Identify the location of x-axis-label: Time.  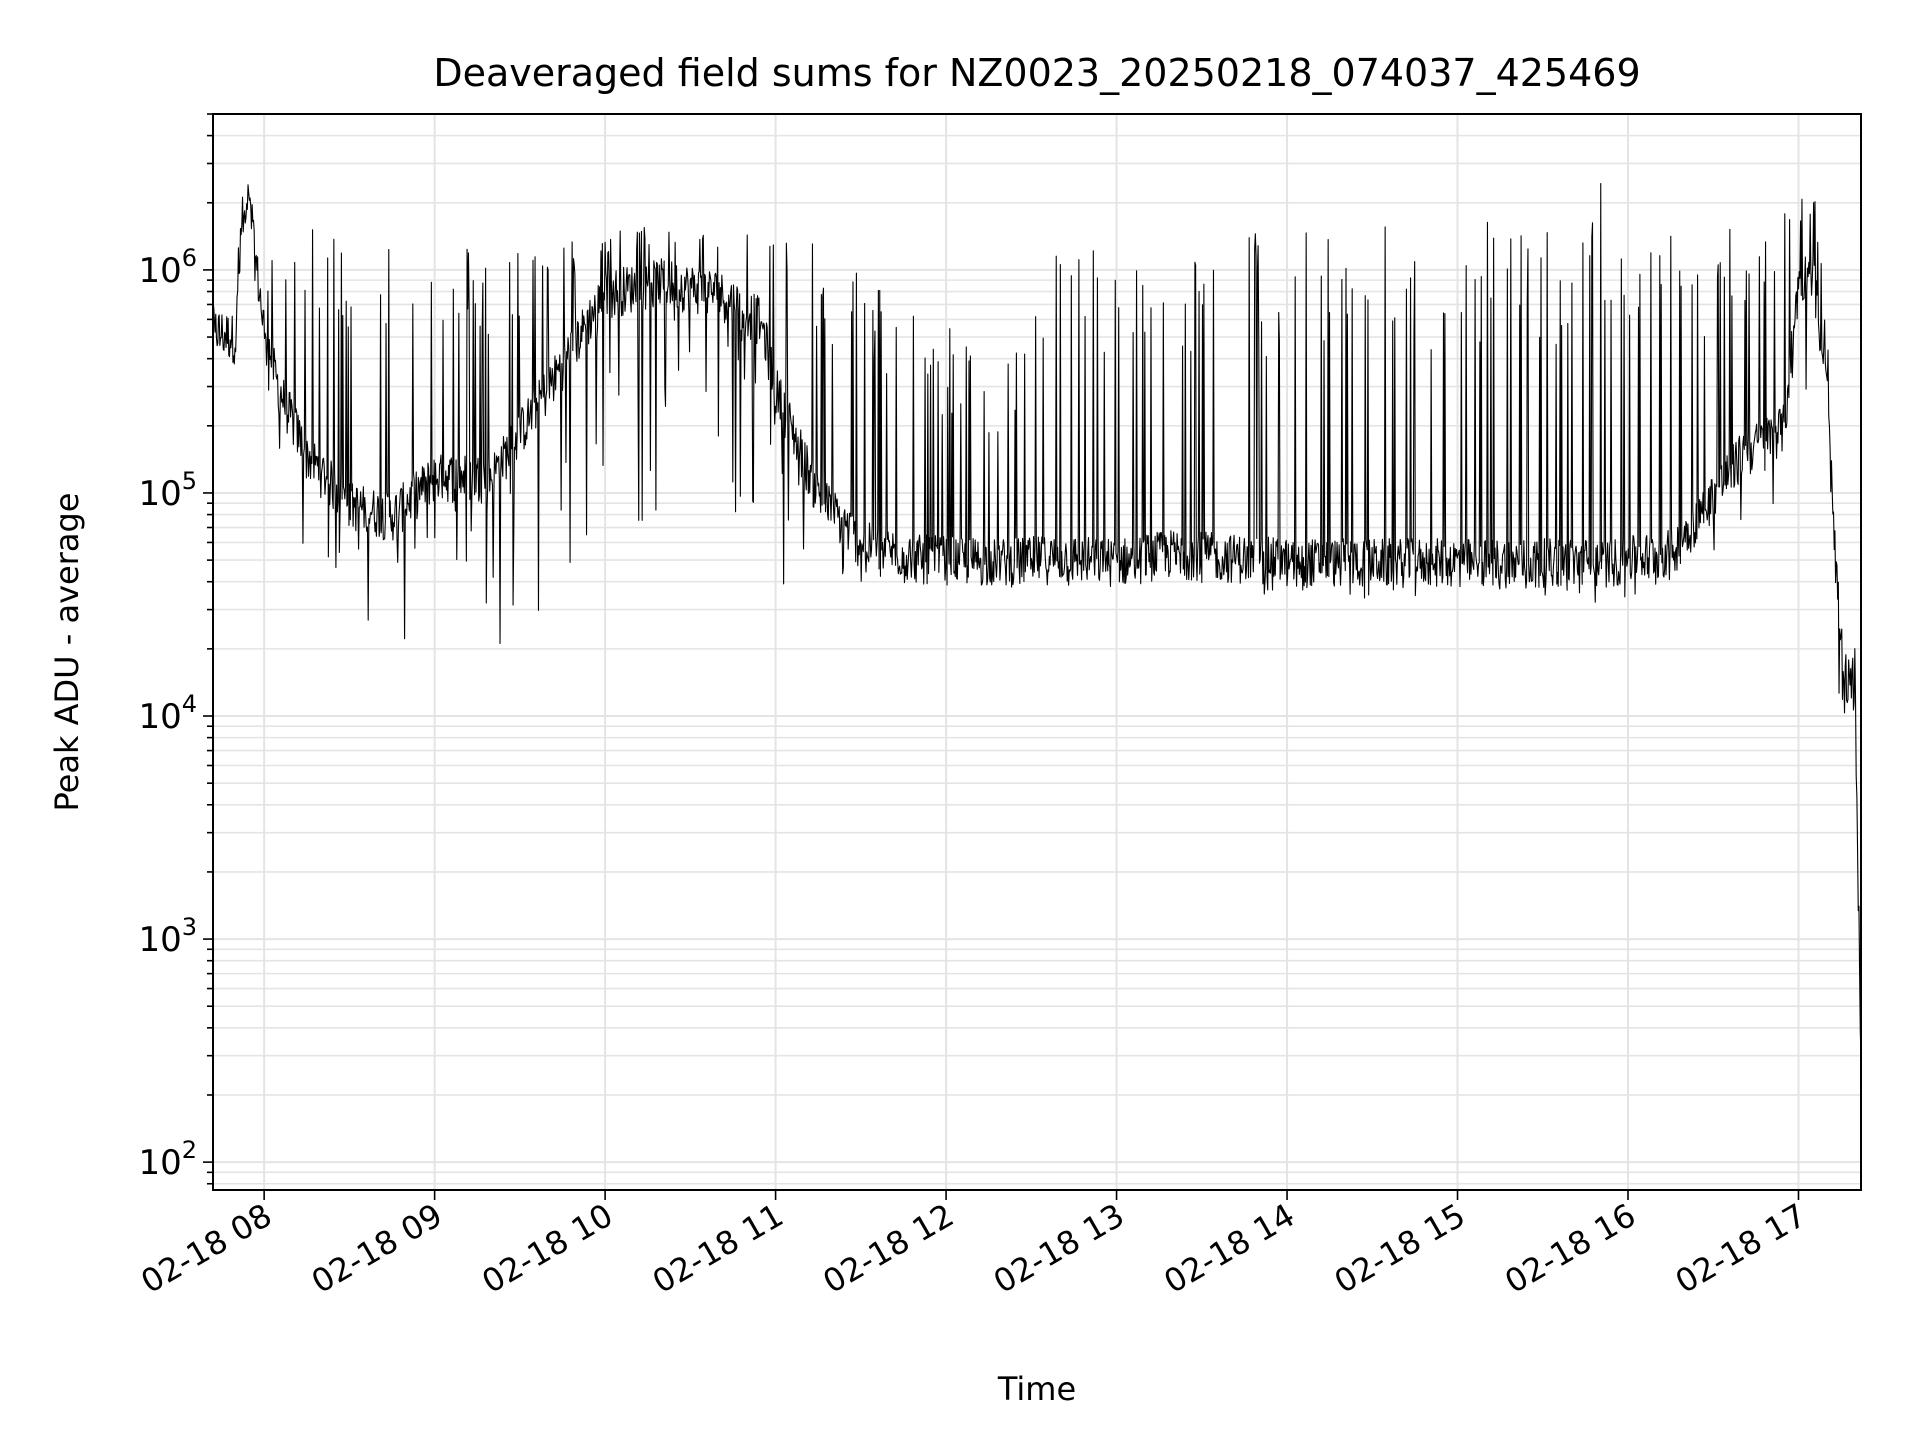
(1036, 1389).